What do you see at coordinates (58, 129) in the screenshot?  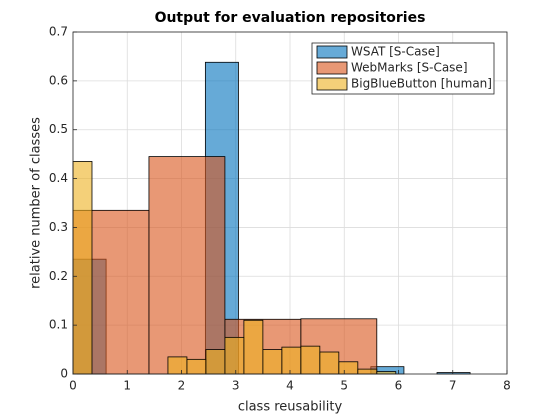 I see `y-tick-label: 0.5` at bounding box center [58, 129].